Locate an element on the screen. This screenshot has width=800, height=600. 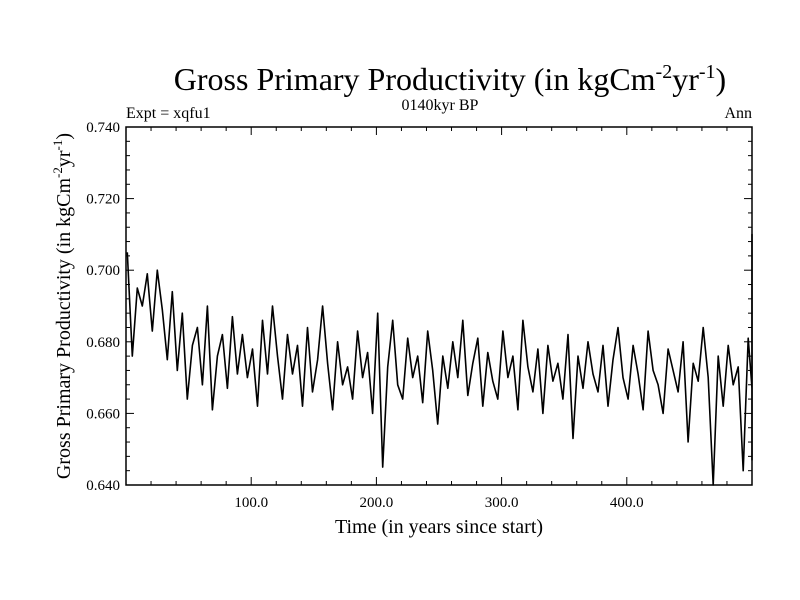
y-tick-label: 0.680 is located at coordinates (103, 343).